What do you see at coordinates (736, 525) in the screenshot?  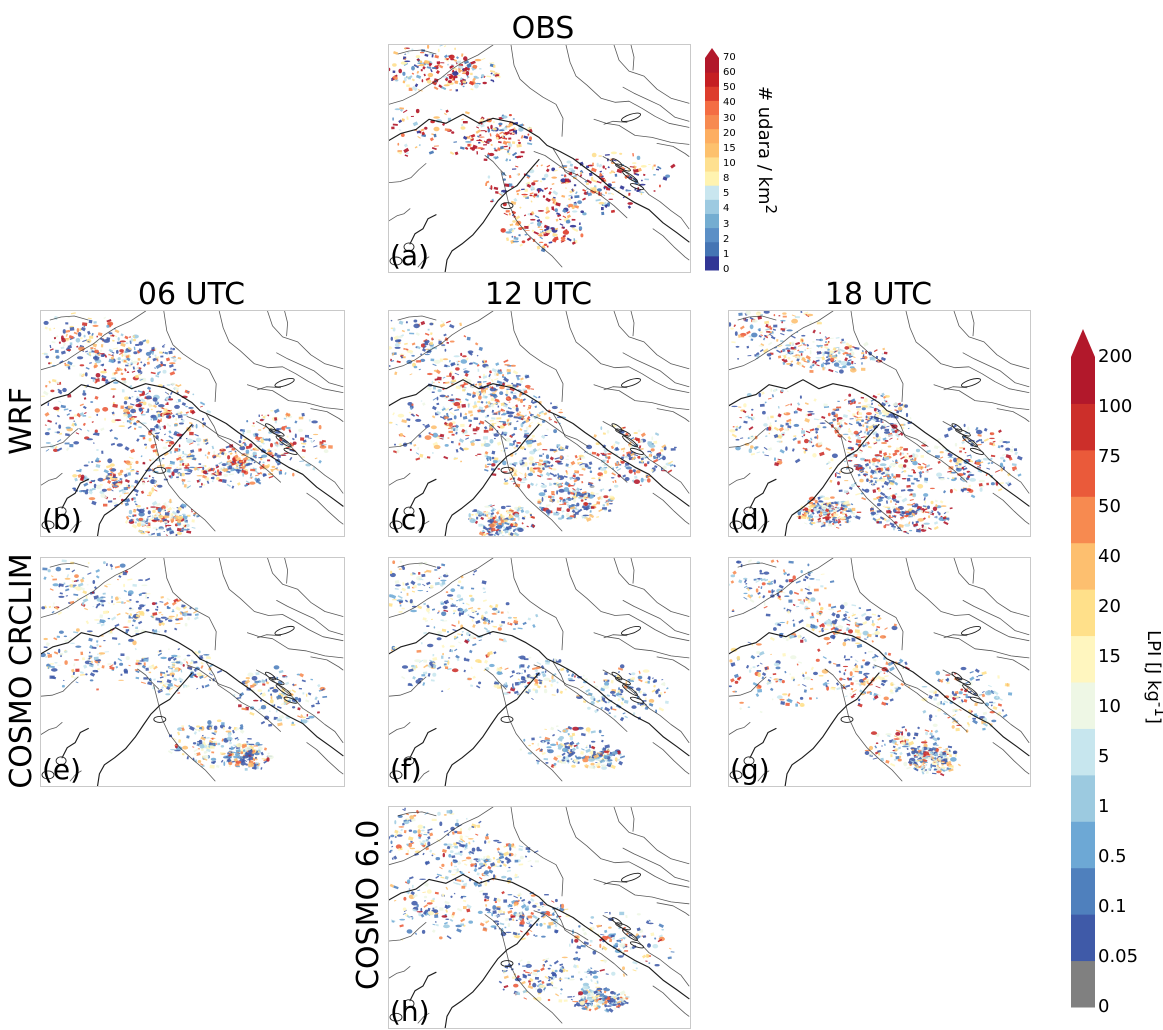 I see `island-outline` at bounding box center [736, 525].